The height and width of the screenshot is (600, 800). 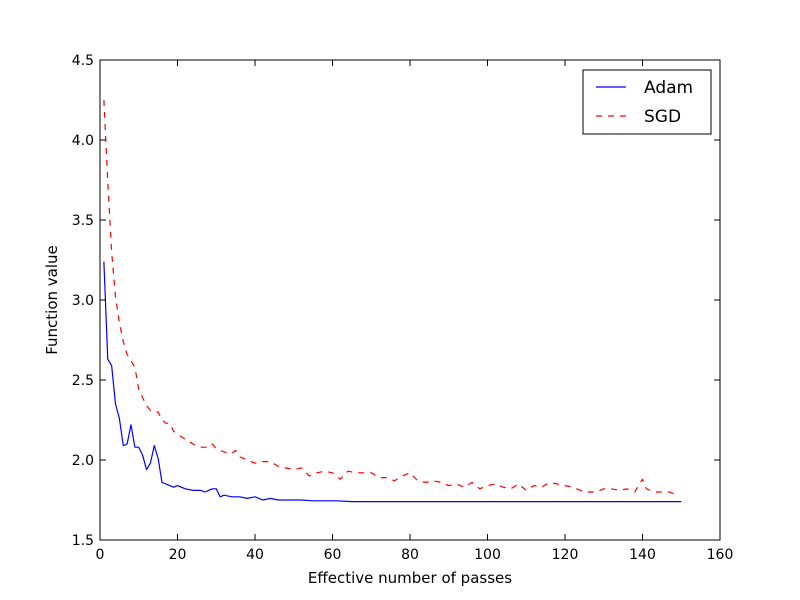 I want to click on x-tick-label: 100, so click(x=487, y=555).